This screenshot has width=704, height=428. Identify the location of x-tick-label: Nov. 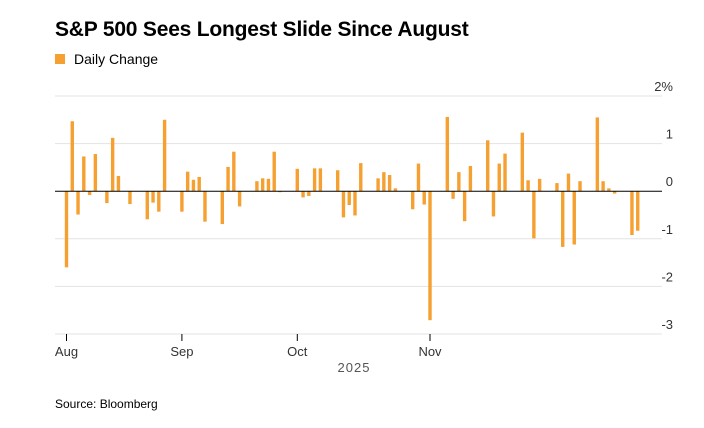
(430, 351).